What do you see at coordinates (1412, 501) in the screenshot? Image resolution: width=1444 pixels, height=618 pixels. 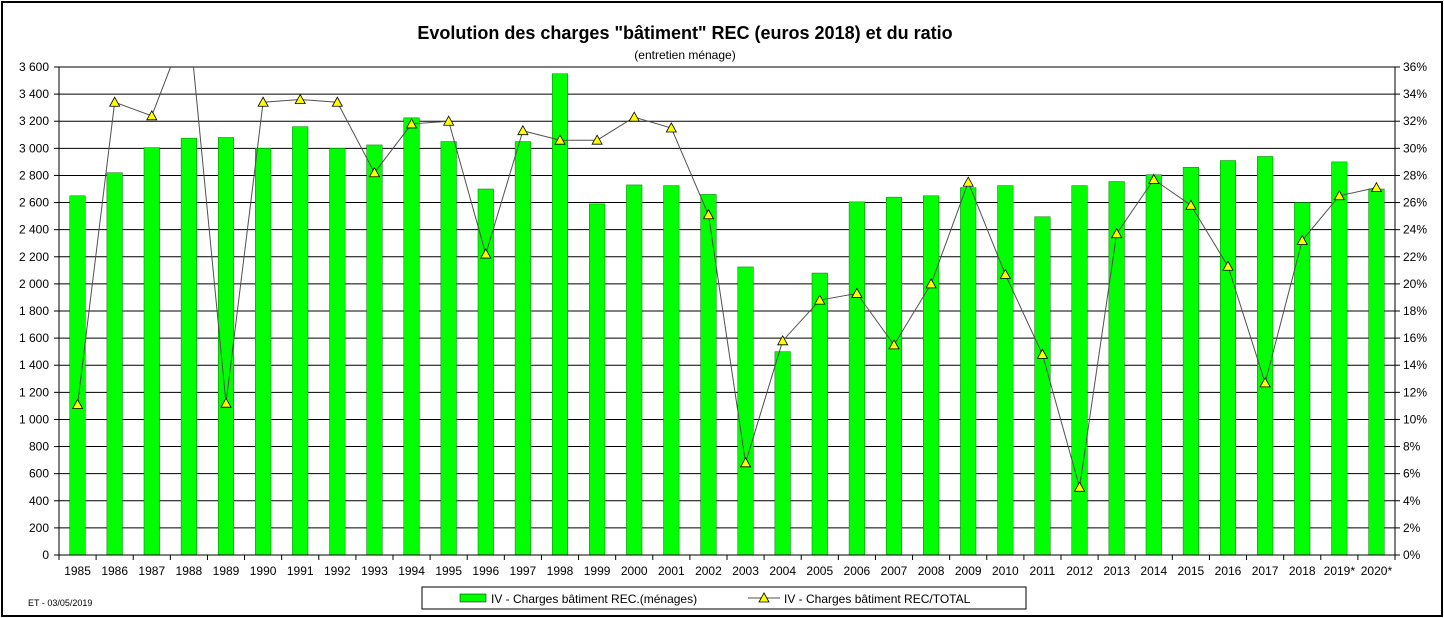 I see `right-tick-label: 4%` at bounding box center [1412, 501].